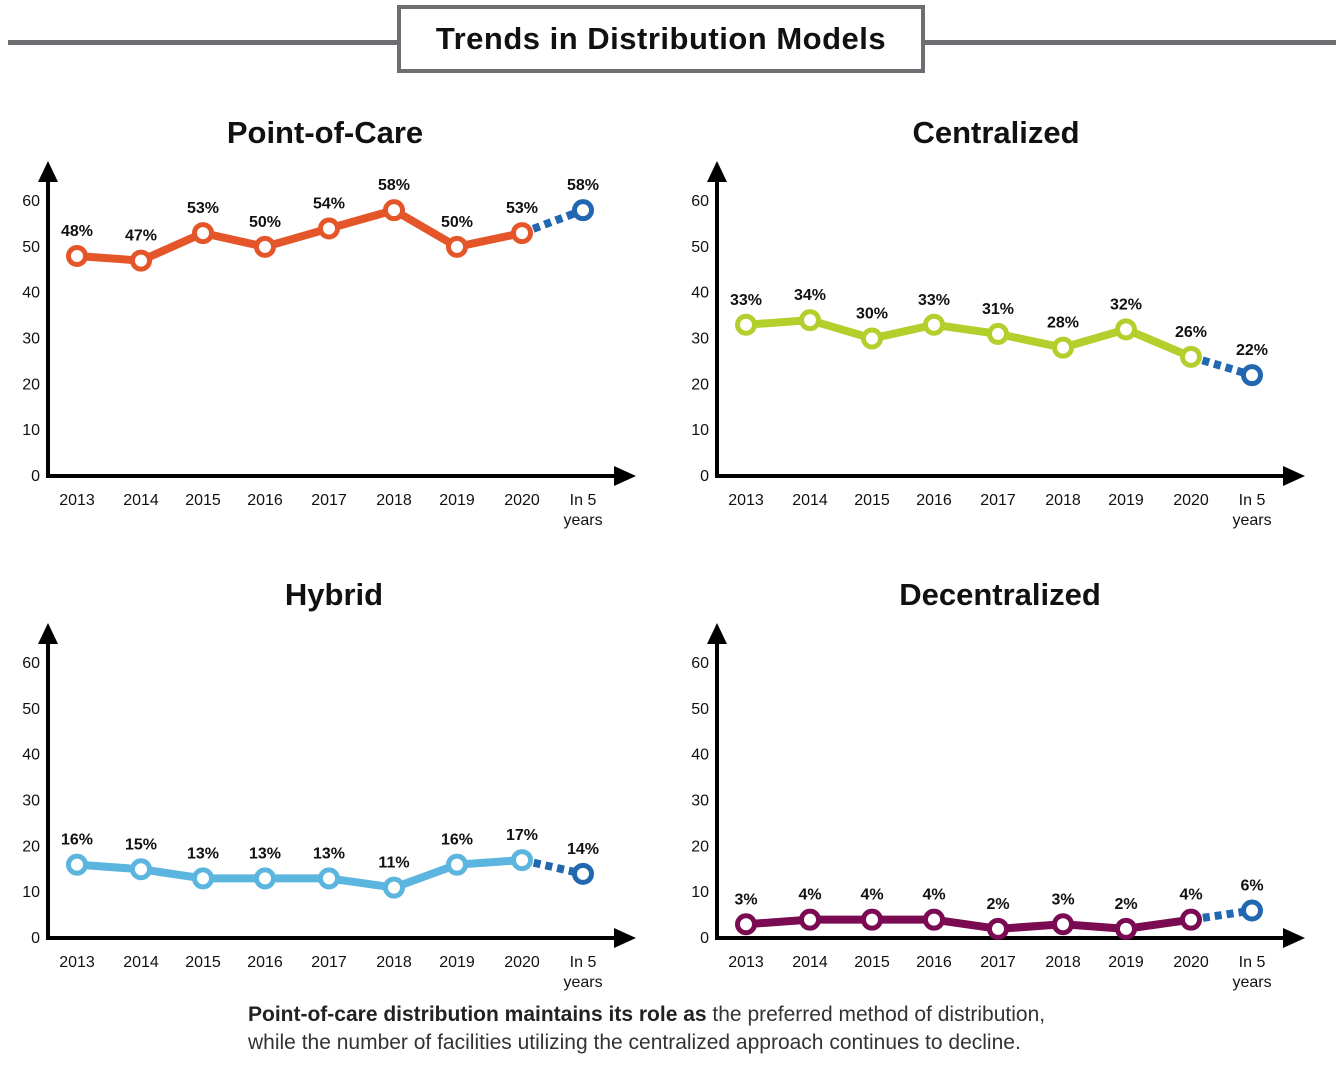  Describe the element at coordinates (998, 309) in the screenshot. I see `data-label: 31%` at that location.